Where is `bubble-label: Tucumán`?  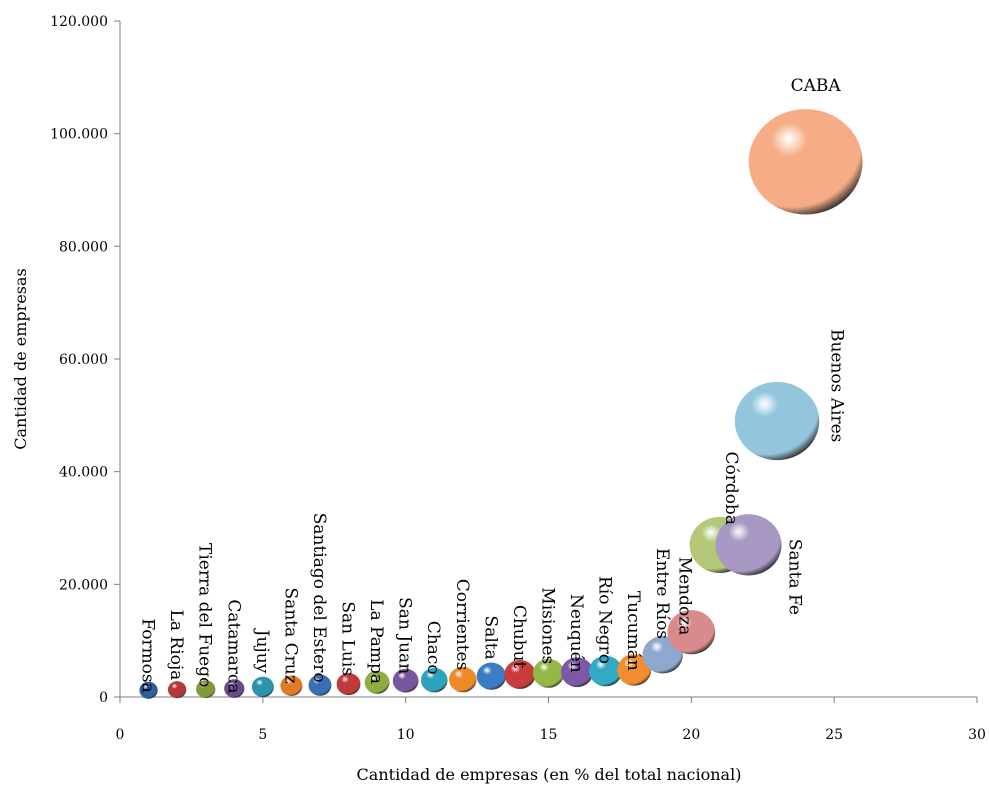 bubble-label: Tucumán is located at coordinates (633, 631).